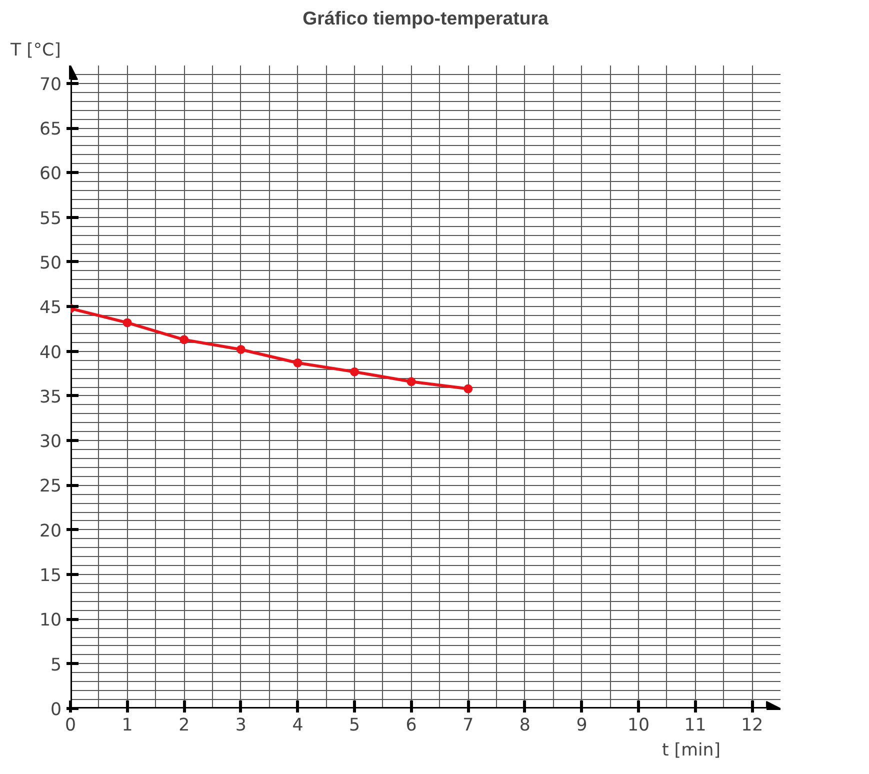  What do you see at coordinates (695, 726) in the screenshot?
I see `x-tick-label: 11` at bounding box center [695, 726].